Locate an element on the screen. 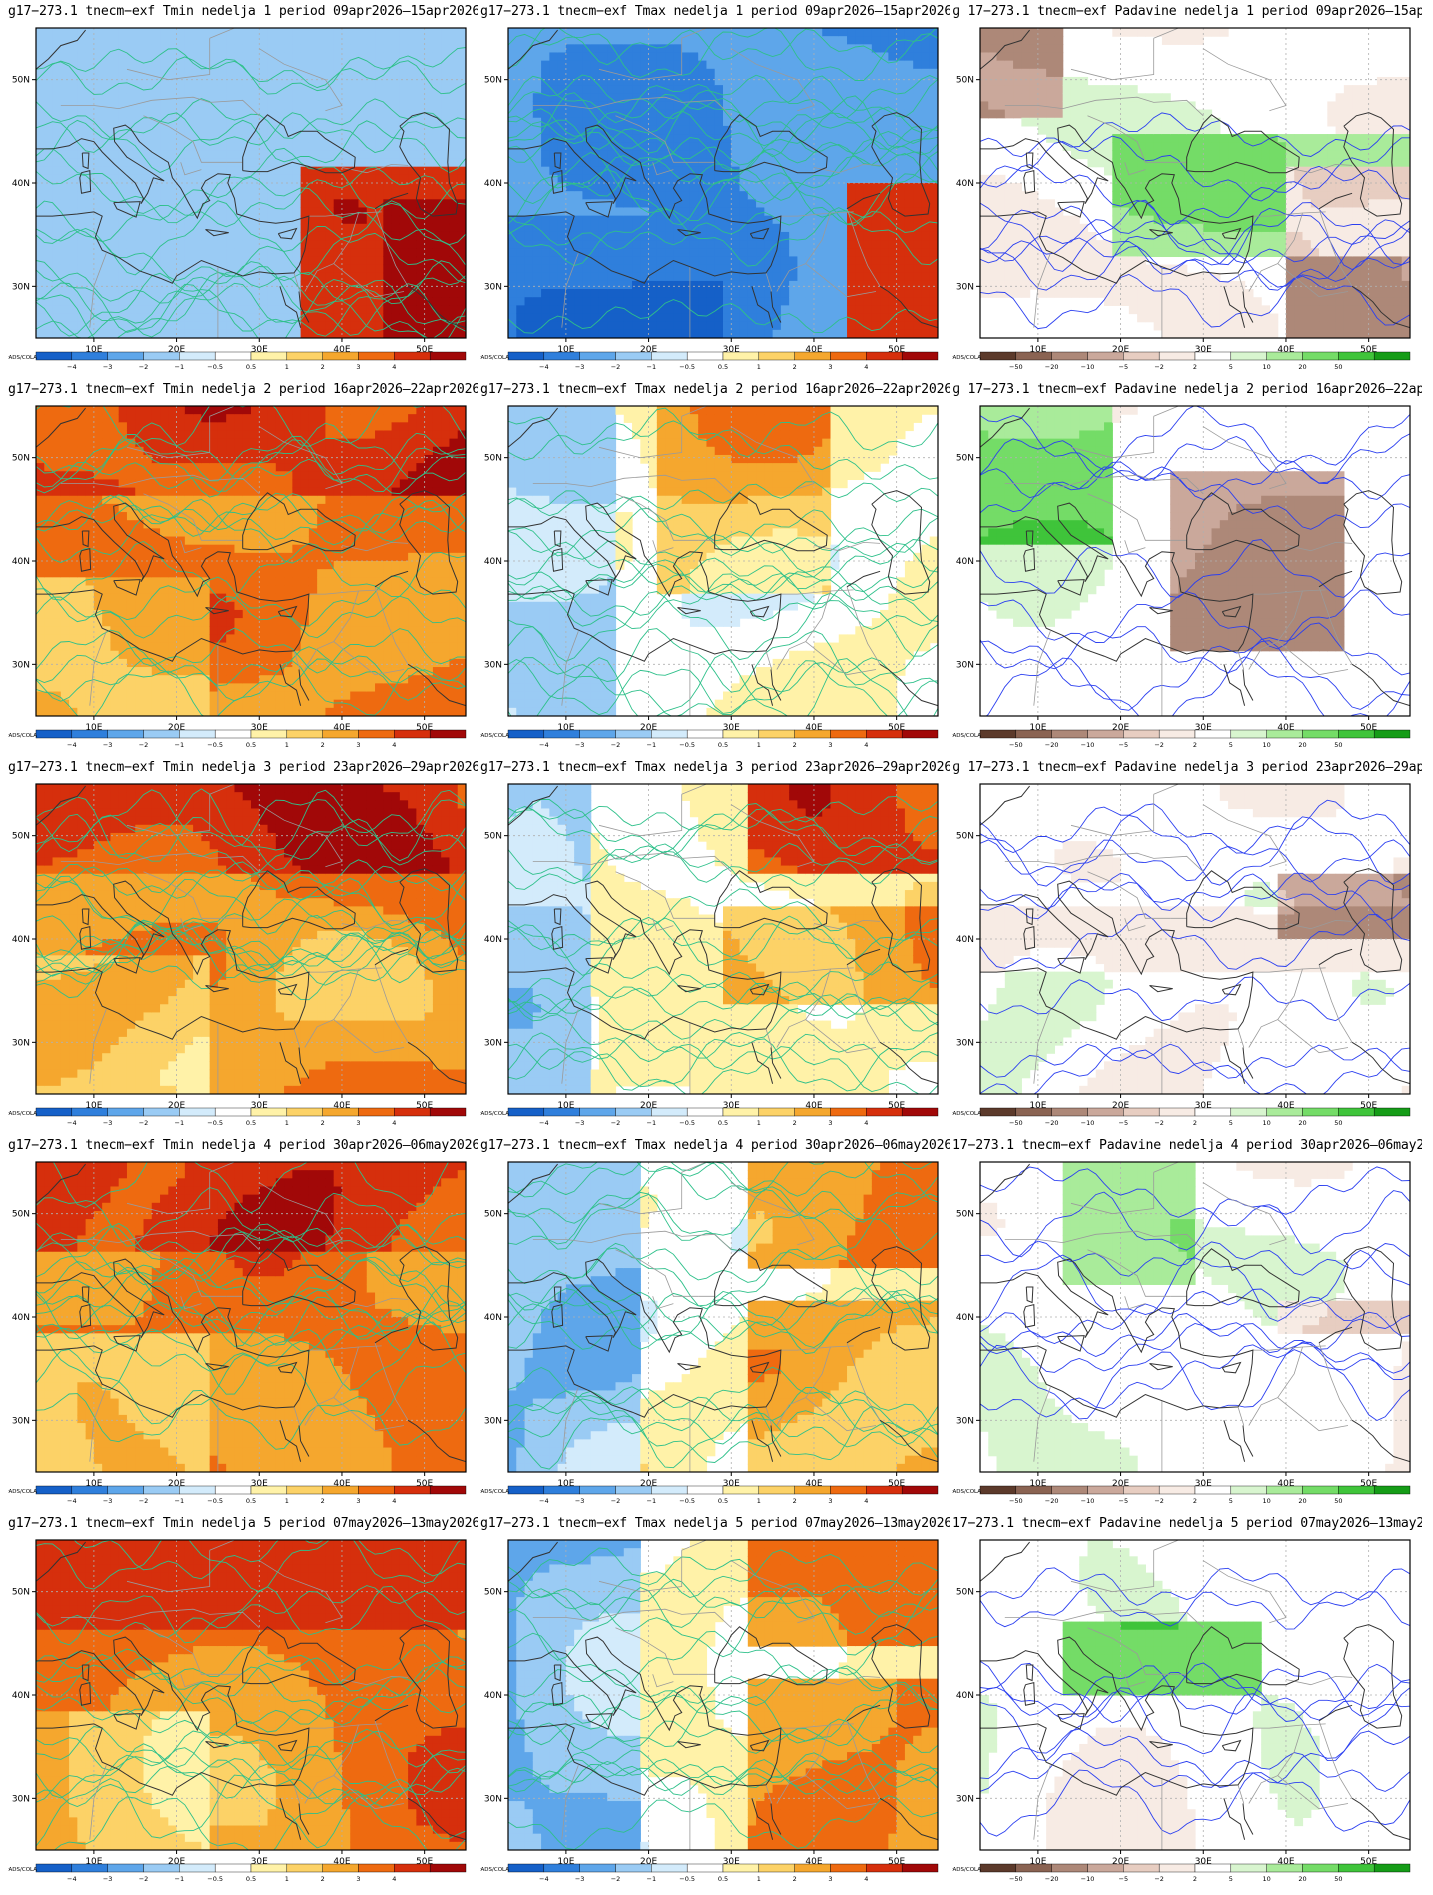 The image size is (1433, 1895). lat-tick-label: 40N is located at coordinates (21, 1696).